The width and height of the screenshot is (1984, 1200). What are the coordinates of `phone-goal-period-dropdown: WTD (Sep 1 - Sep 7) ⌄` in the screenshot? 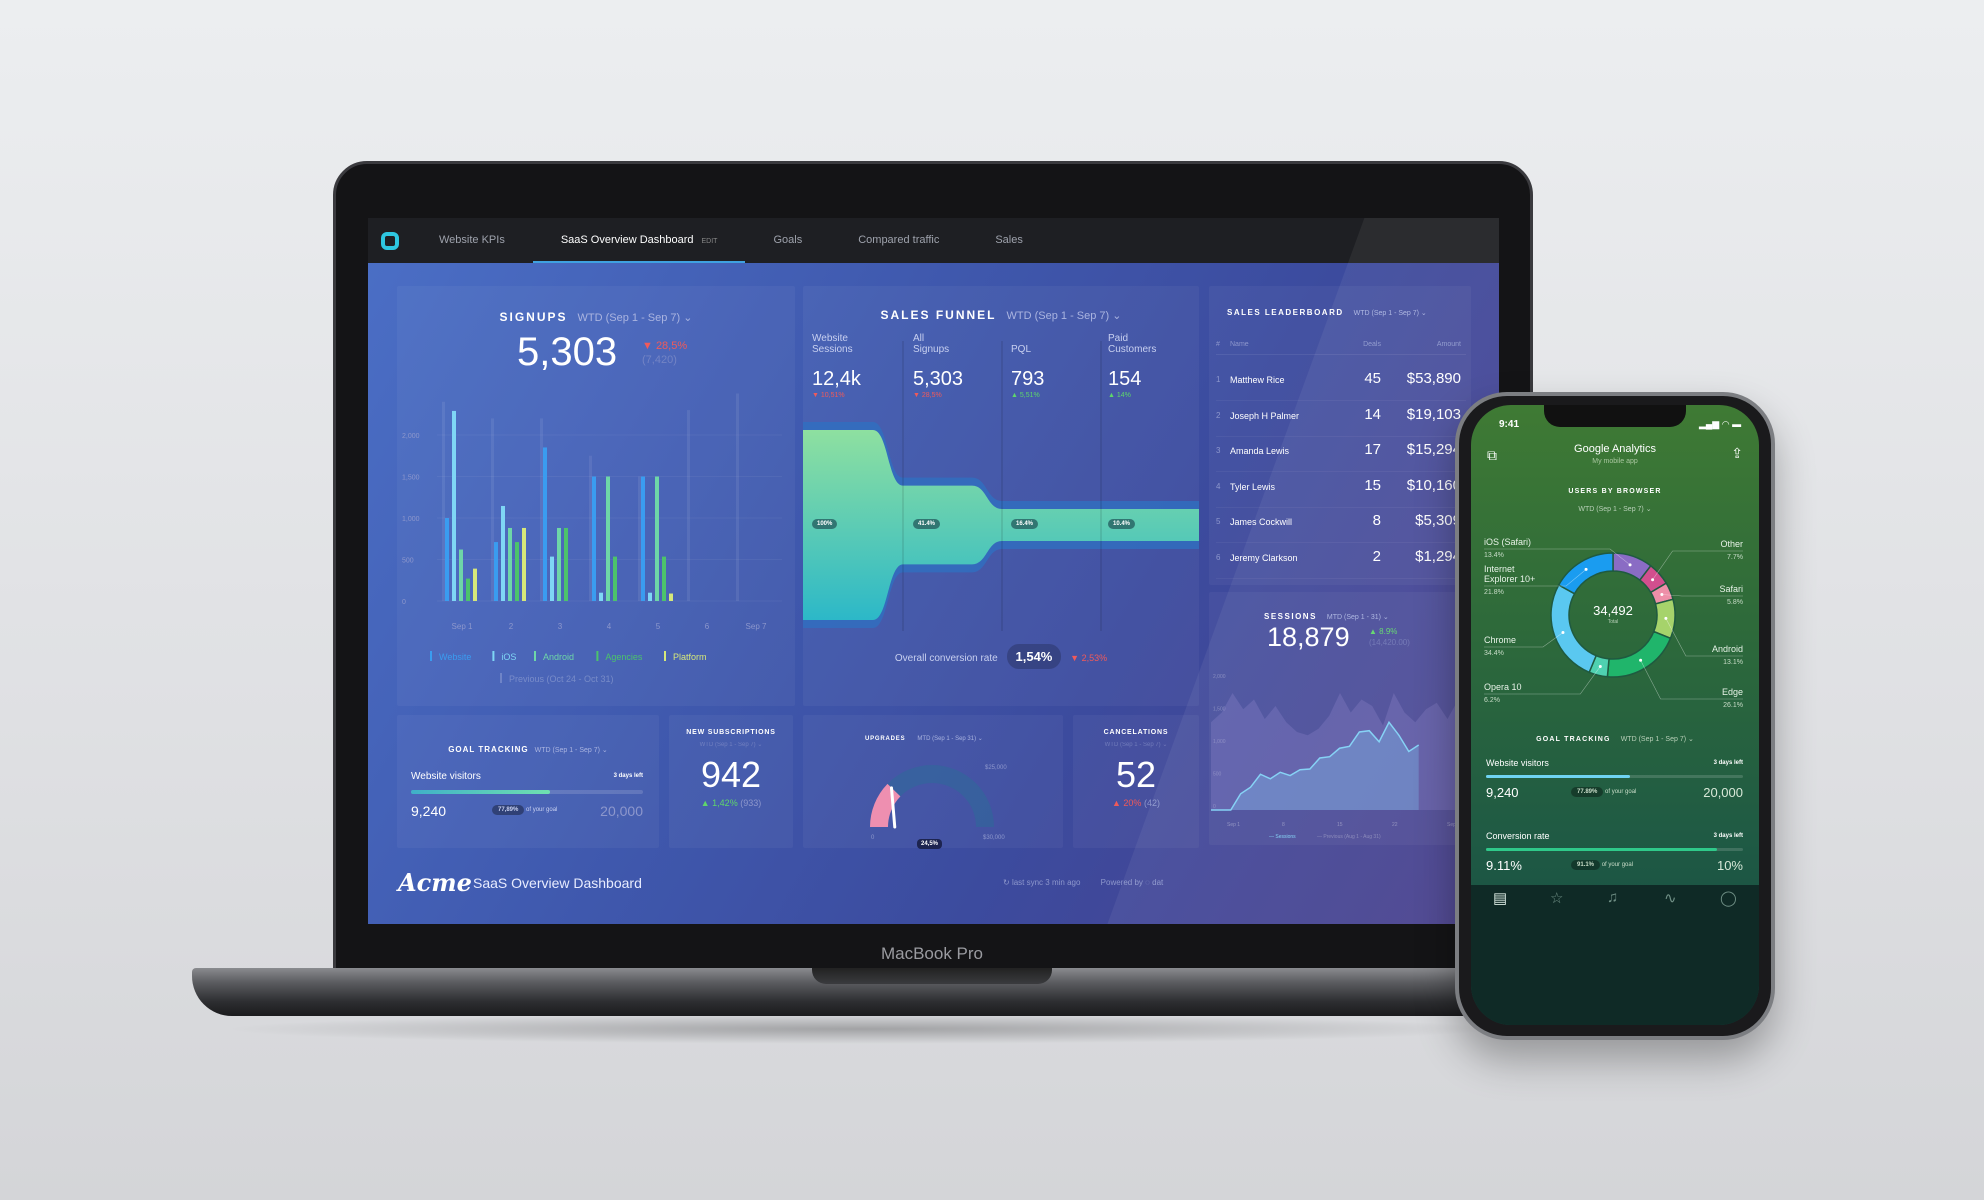 It's located at (1657, 739).